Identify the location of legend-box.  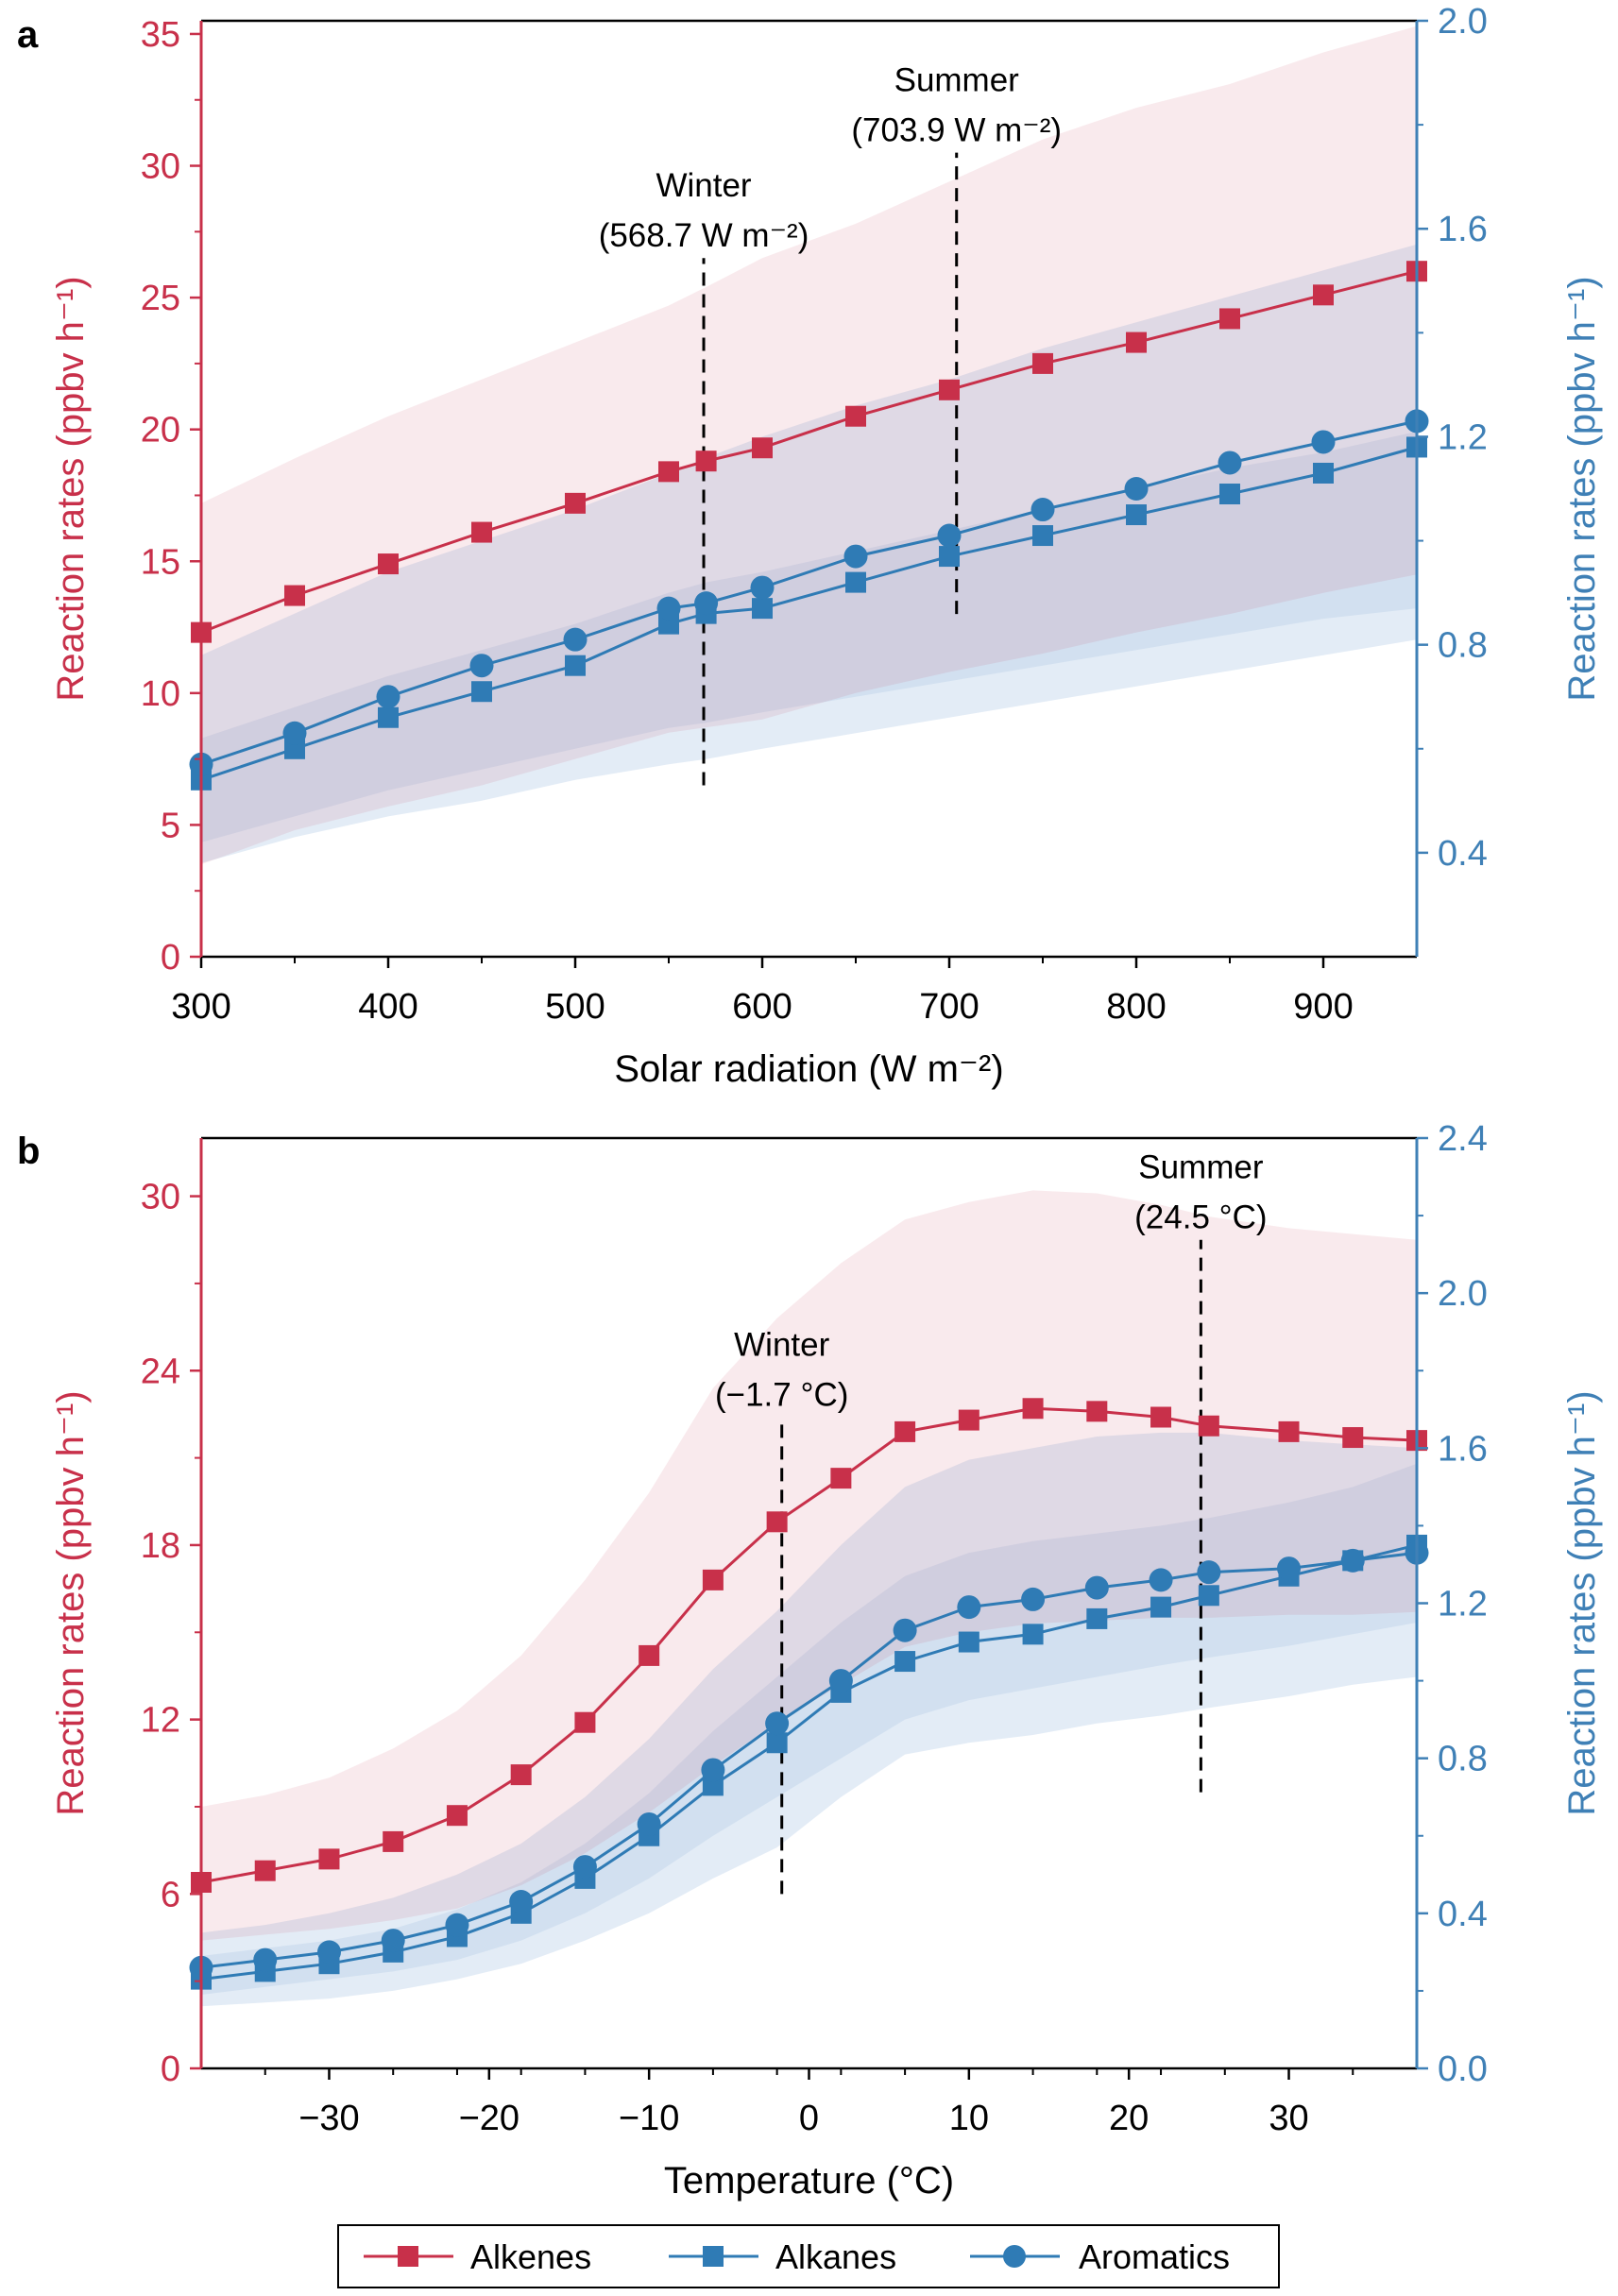
(808, 2256).